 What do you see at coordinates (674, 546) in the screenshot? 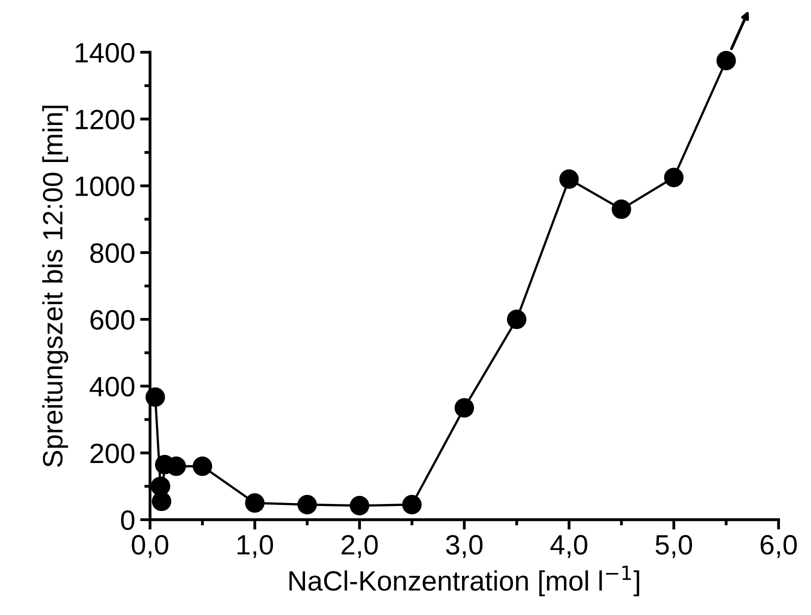
I see `x-tick-label: 5,0` at bounding box center [674, 546].